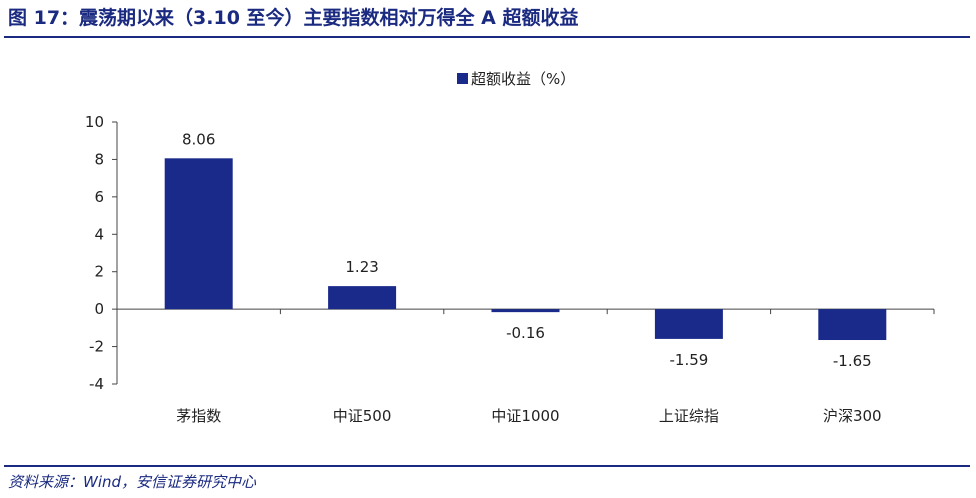 Image resolution: width=976 pixels, height=498 pixels. Describe the element at coordinates (487, 37) in the screenshot. I see `title-rule` at that location.